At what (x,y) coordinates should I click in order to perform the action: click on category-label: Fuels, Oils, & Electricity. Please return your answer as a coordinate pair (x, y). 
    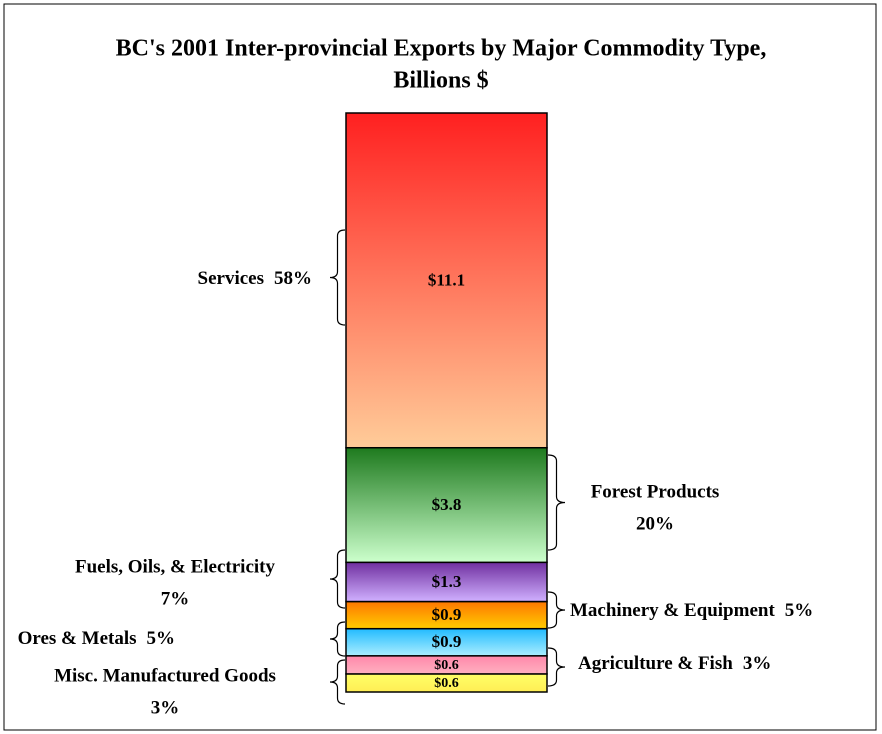
    Looking at the image, I should click on (175, 566).